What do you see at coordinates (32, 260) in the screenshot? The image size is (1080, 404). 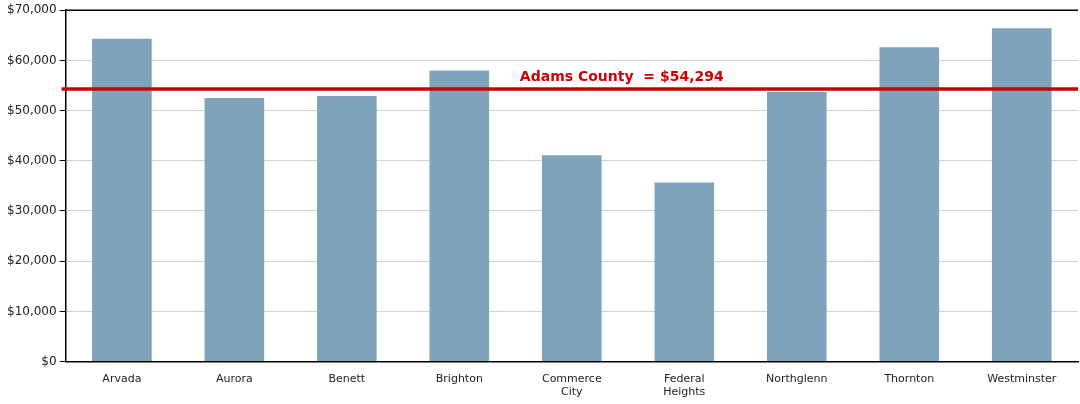 I see `y-tick-label: $20,000` at bounding box center [32, 260].